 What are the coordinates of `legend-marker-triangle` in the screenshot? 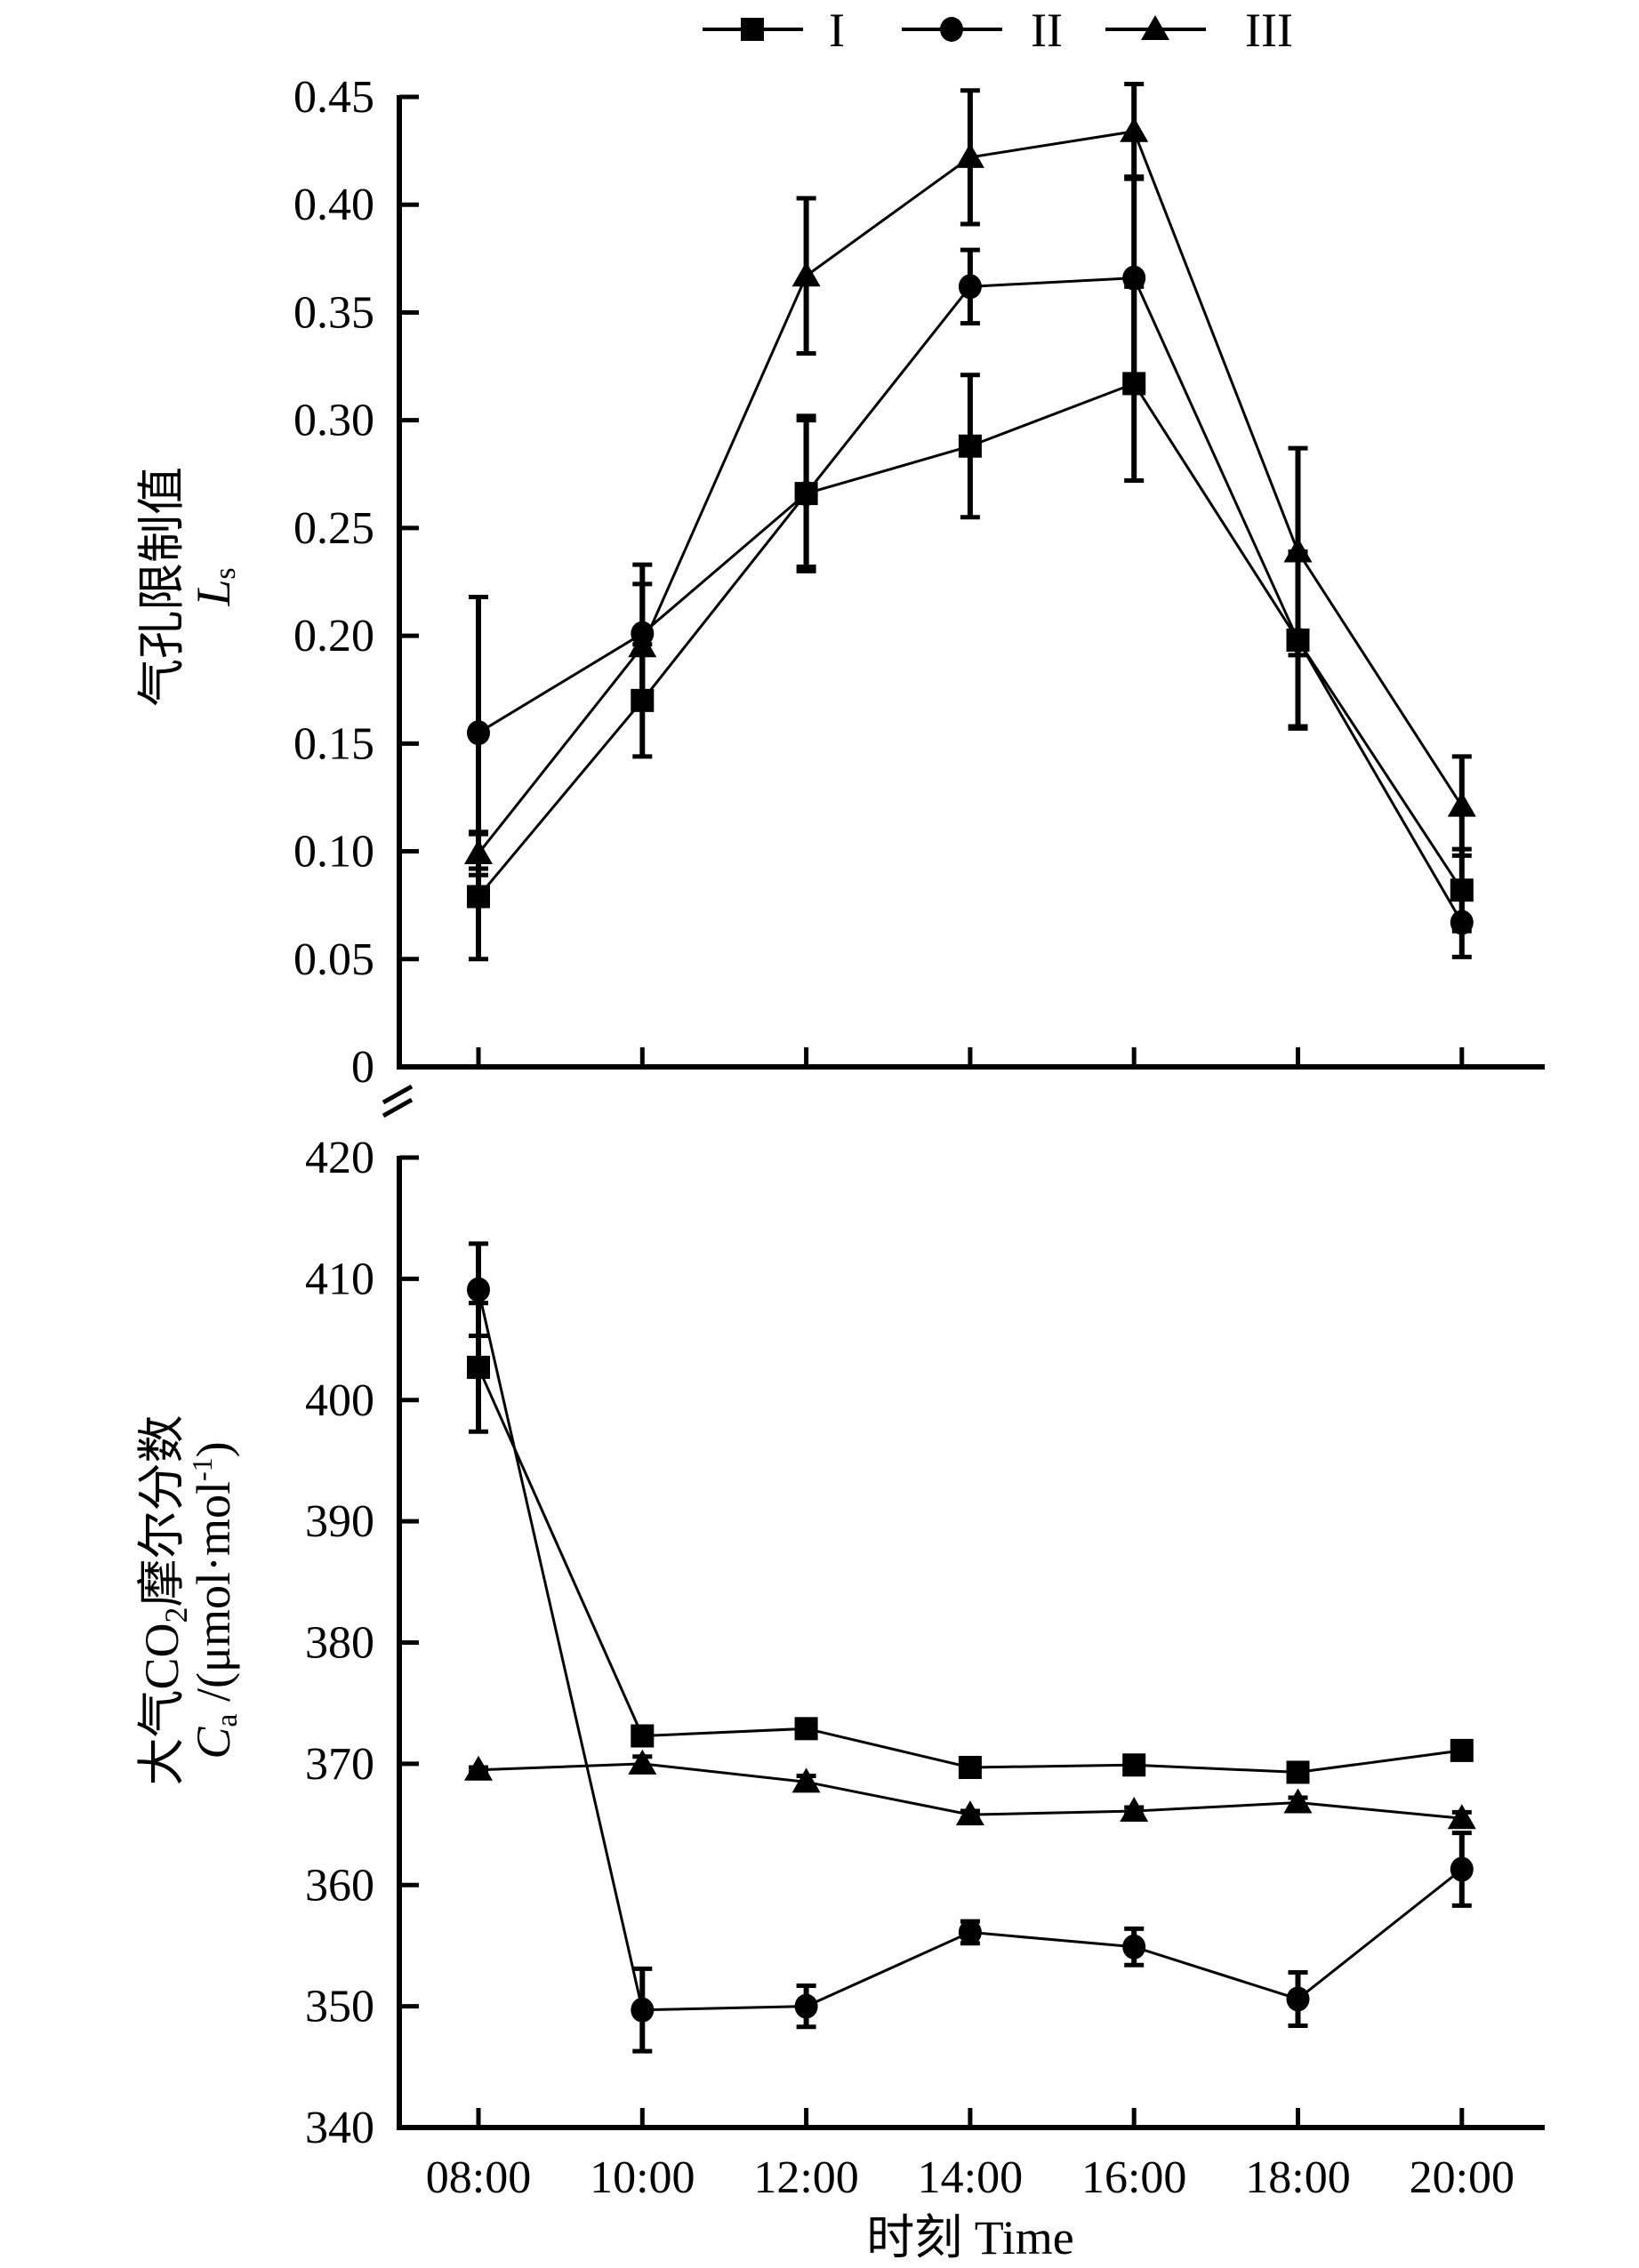 It's located at (1155, 27).